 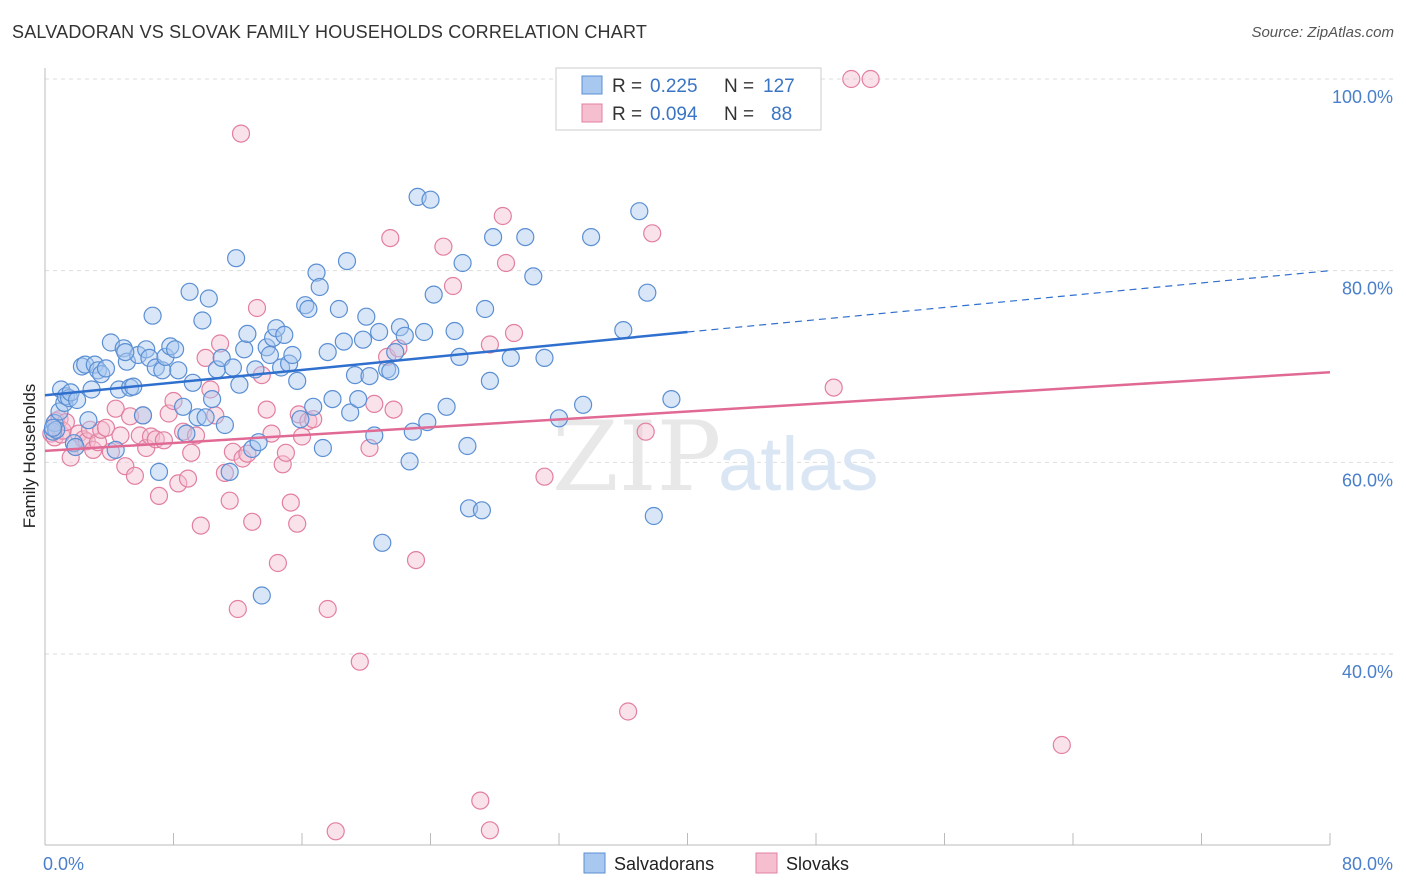 I want to click on bottom-legend-label-salvadorans: Salvadorans, so click(x=664, y=864).